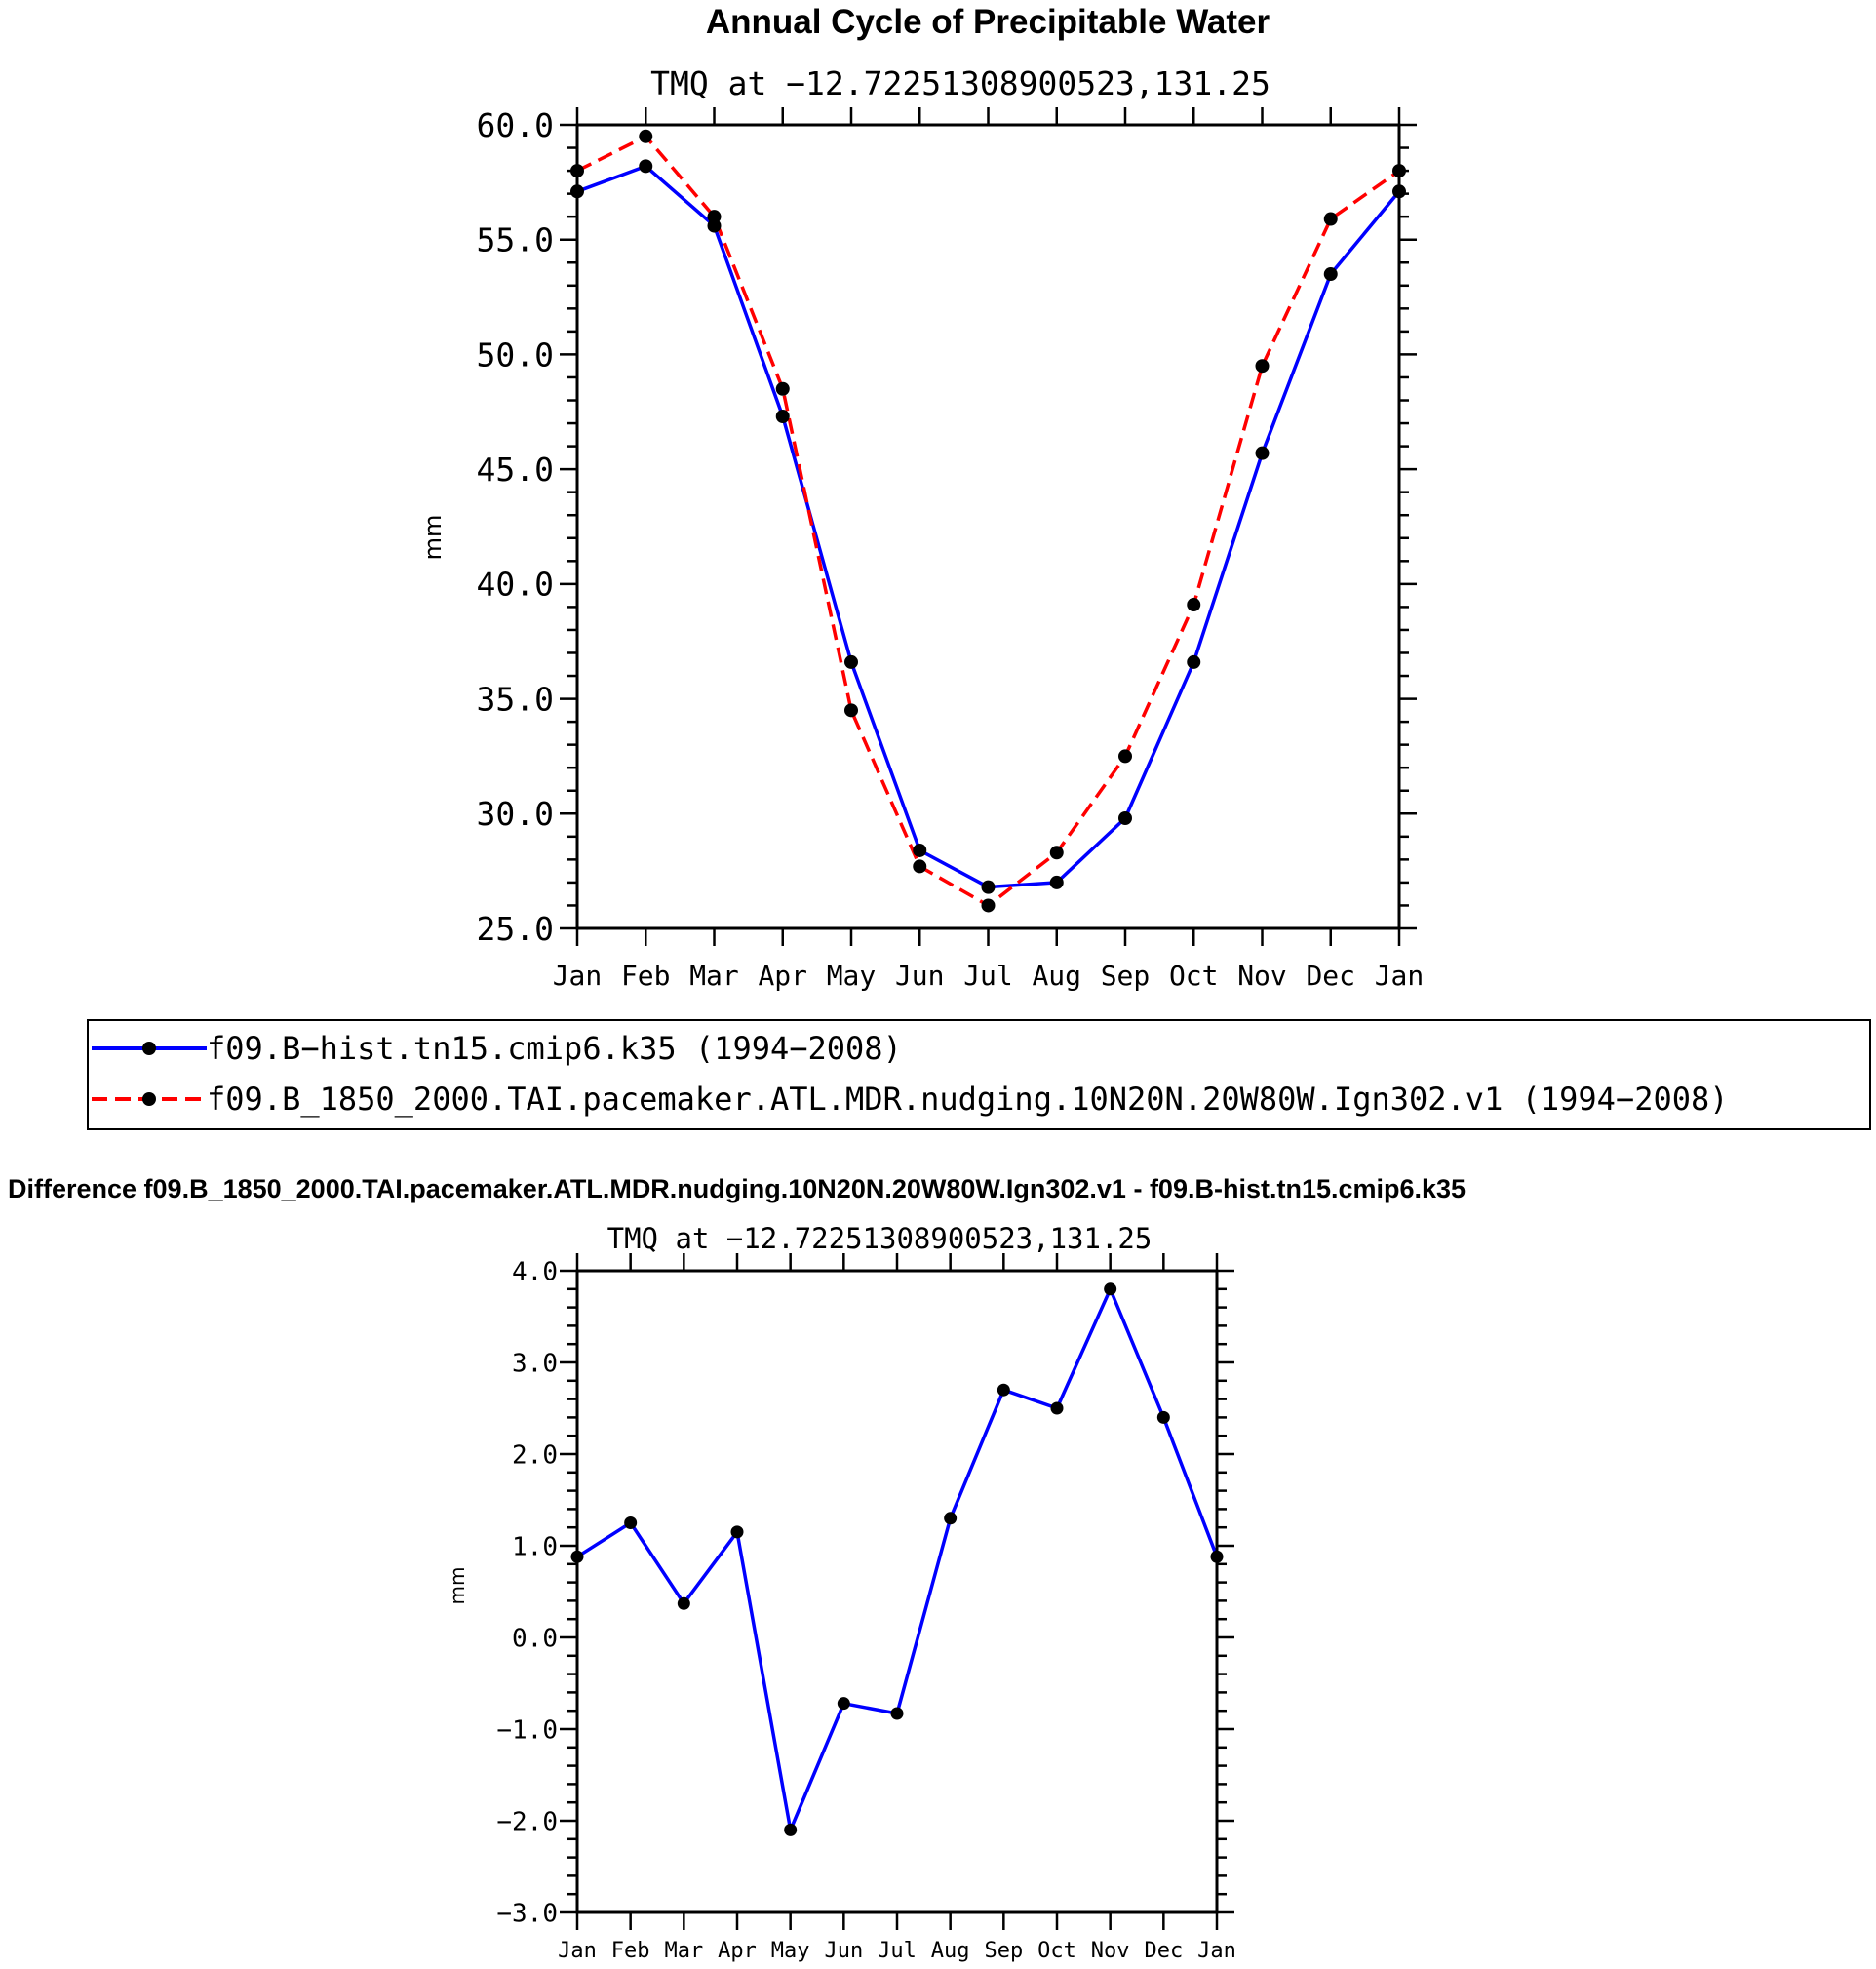 The height and width of the screenshot is (1969, 1876). Describe the element at coordinates (988, 22) in the screenshot. I see `chart-title: Annual Cycle of Precipitable Water` at that location.